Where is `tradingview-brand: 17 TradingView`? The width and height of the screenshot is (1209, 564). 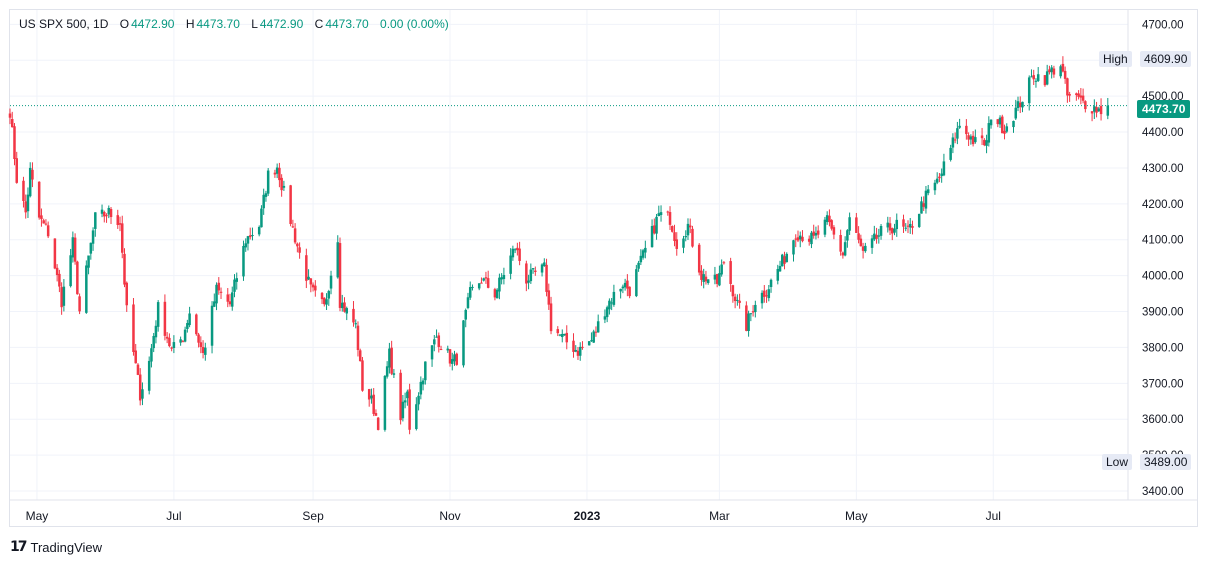 tradingview-brand: 17 TradingView is located at coordinates (56, 547).